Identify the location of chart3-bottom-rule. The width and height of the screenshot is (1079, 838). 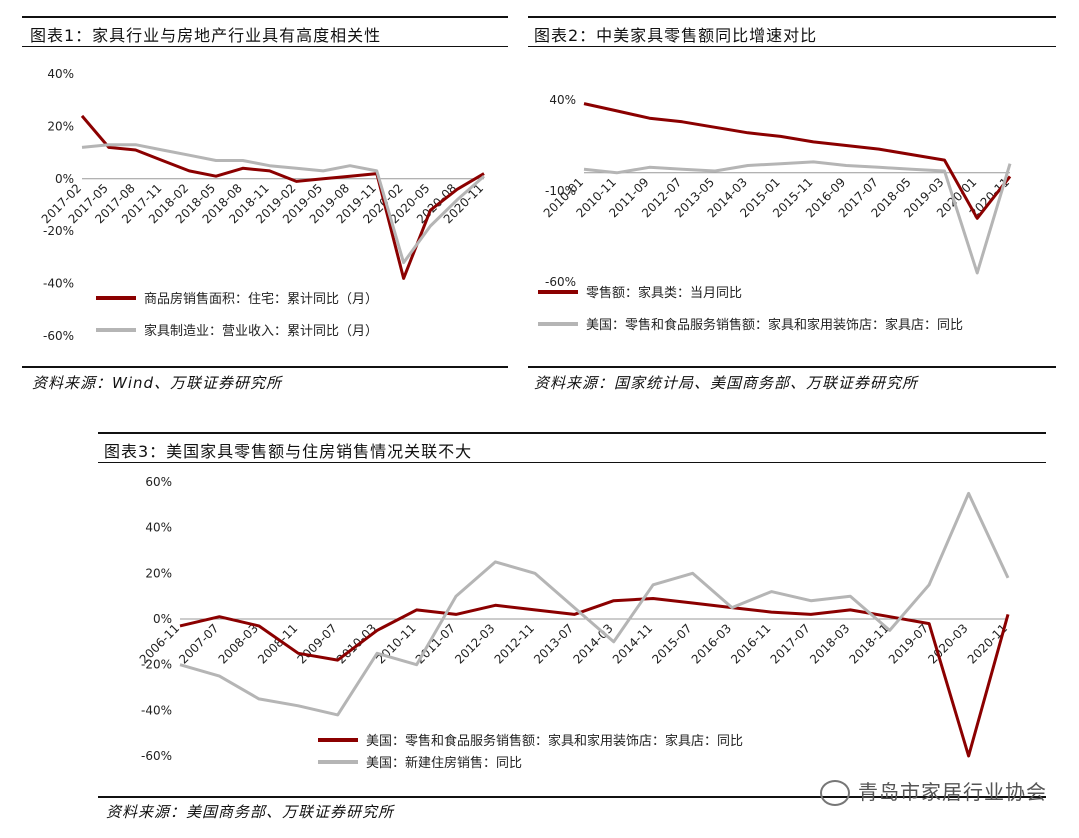
(572, 797).